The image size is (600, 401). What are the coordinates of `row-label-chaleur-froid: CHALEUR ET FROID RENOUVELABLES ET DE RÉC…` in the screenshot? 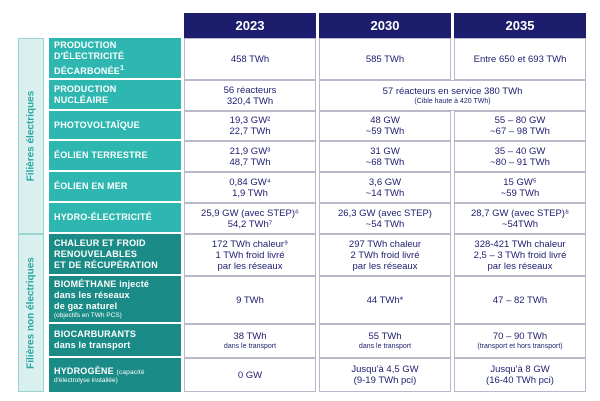 It's located at (115, 255).